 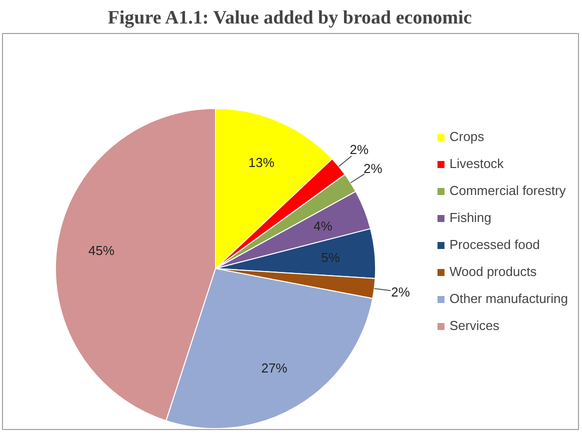 I want to click on legend-label: Livestock, so click(x=476, y=163).